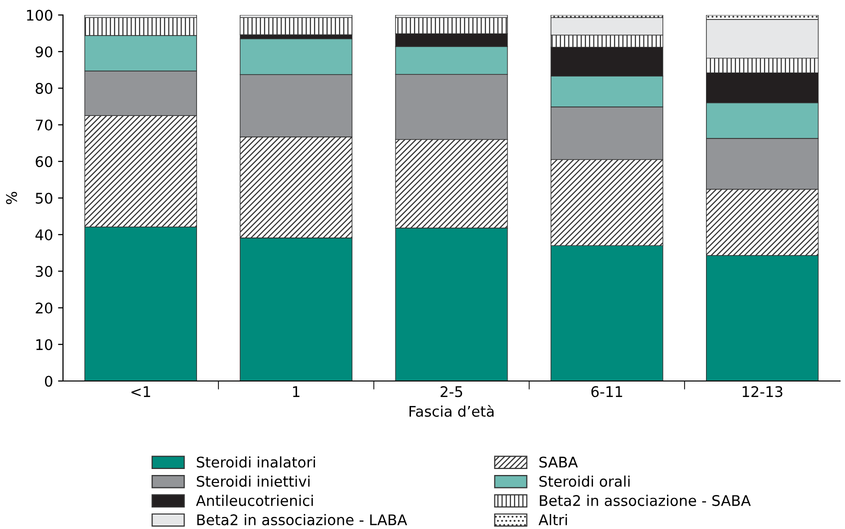  I want to click on legend-label: Beta2 in associazione - SABA, so click(645, 500).